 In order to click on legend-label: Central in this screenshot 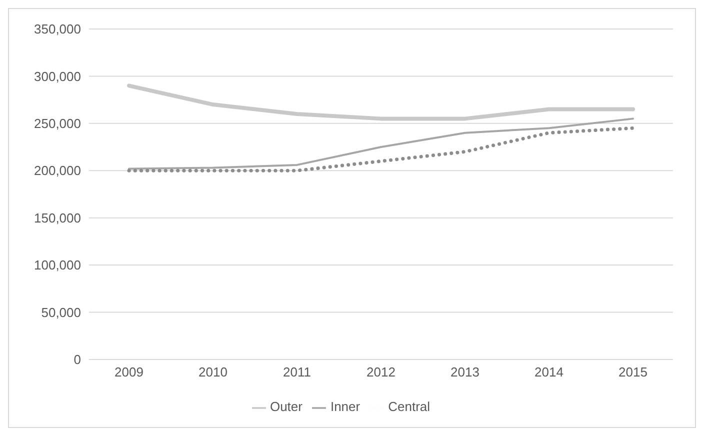, I will do `click(409, 406)`.